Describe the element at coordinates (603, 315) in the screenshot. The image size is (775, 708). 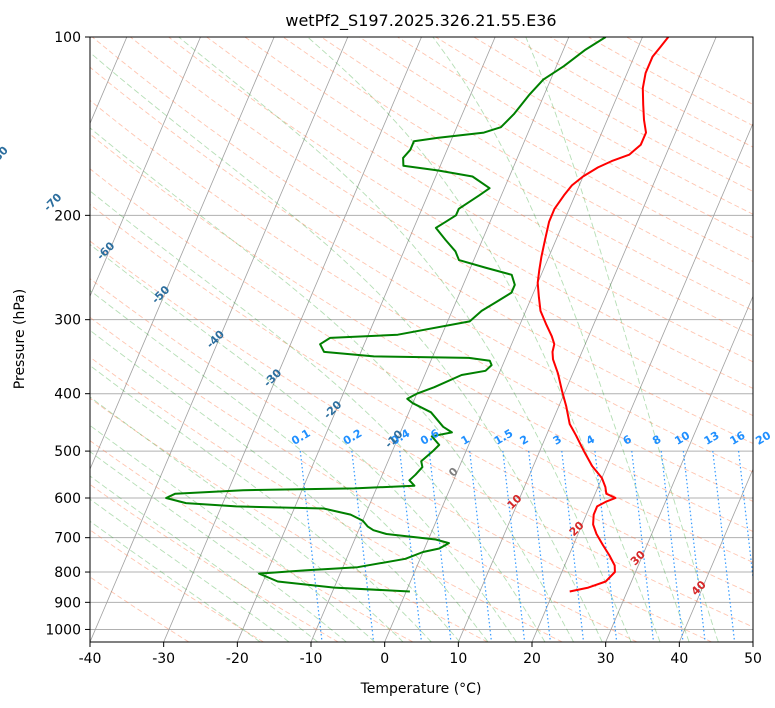
I see `temperature-profile-line` at that location.